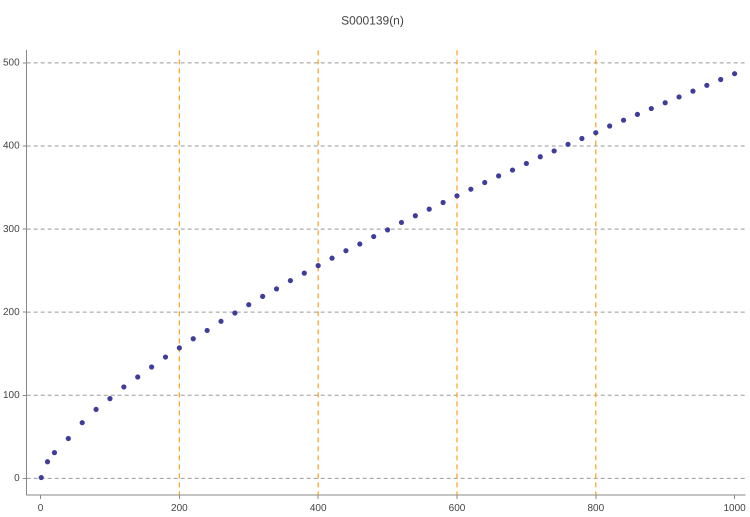 This screenshot has height=517, width=750. I want to click on x-tick-label: 800, so click(596, 508).